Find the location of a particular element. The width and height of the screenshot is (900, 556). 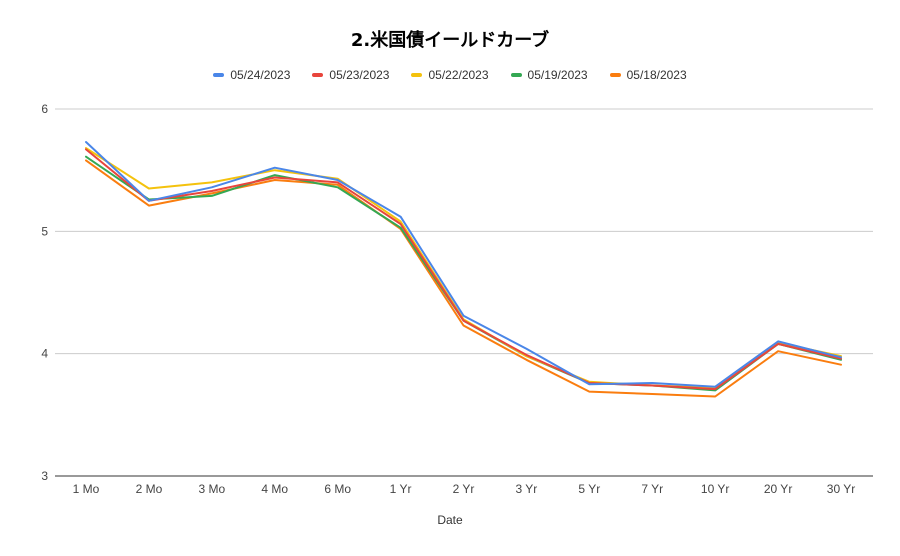

legend-item: 05/18/2023 is located at coordinates (648, 75).